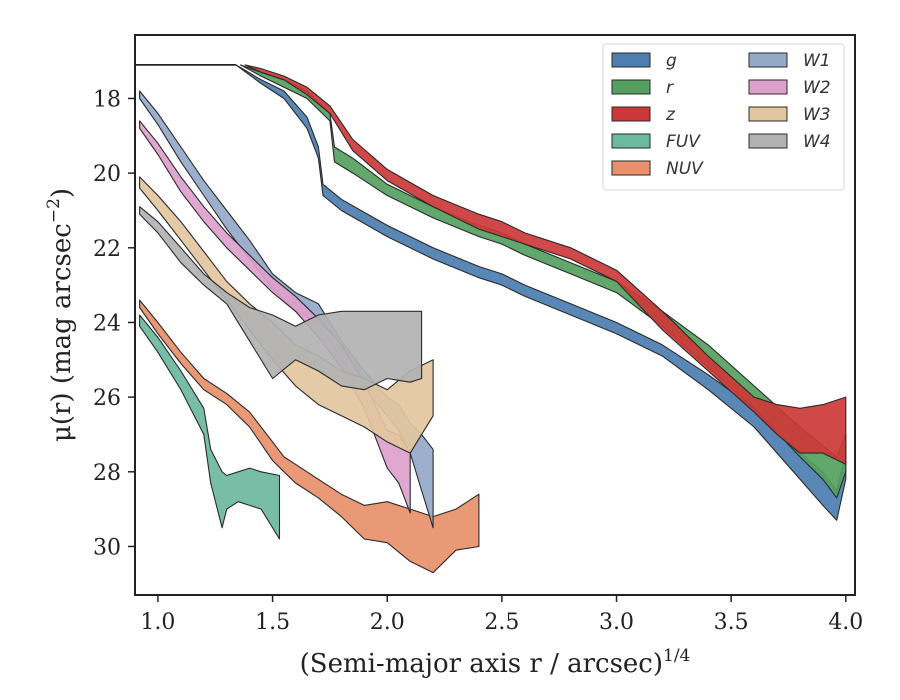  What do you see at coordinates (676, 656) in the screenshot?
I see `x-axis-title-superscript: 1/4` at bounding box center [676, 656].